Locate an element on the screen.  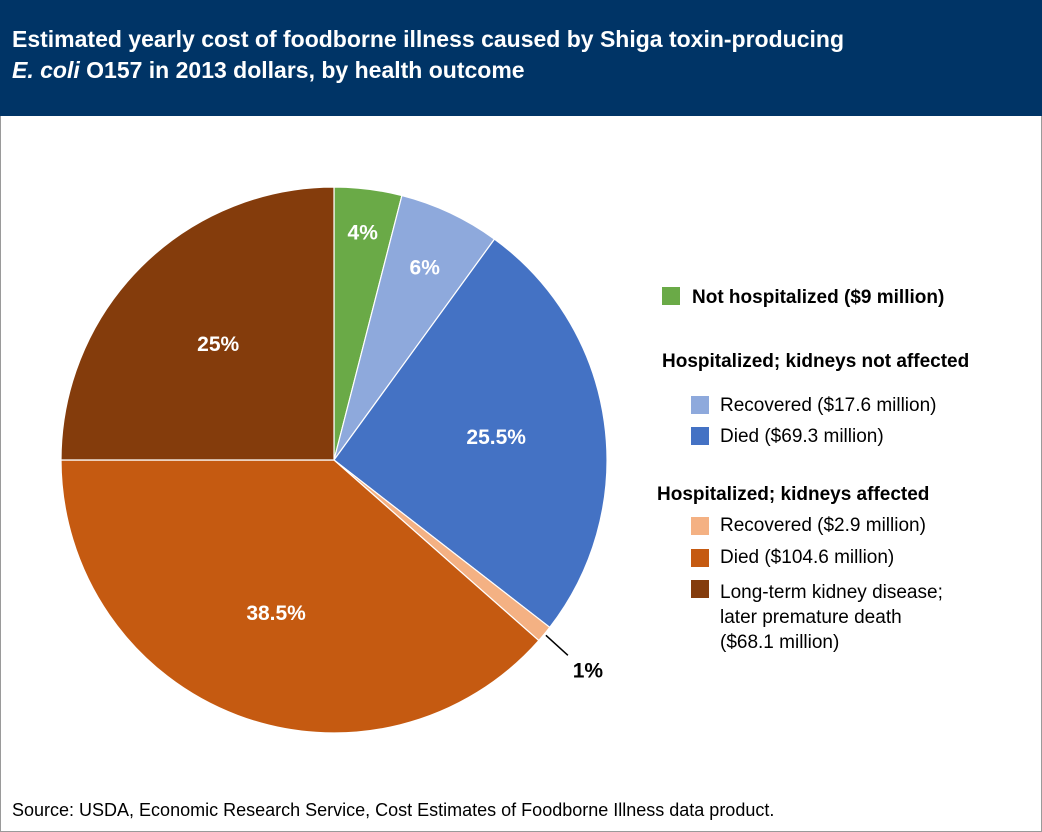
pie-label-nka-recovered: 6% is located at coordinates (425, 267).